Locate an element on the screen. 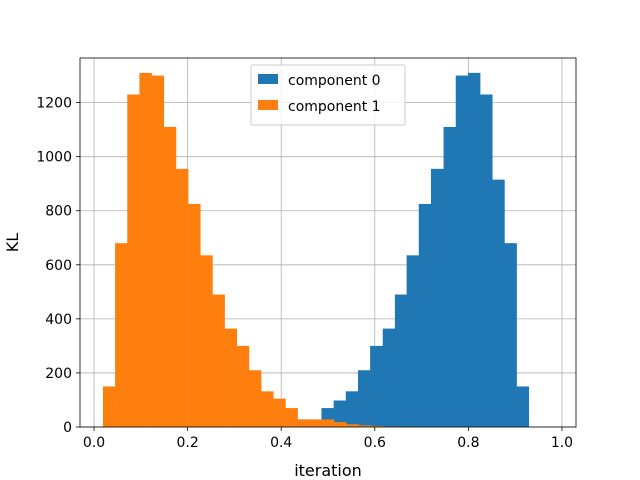  legend: component 0 component 1 is located at coordinates (328, 95).